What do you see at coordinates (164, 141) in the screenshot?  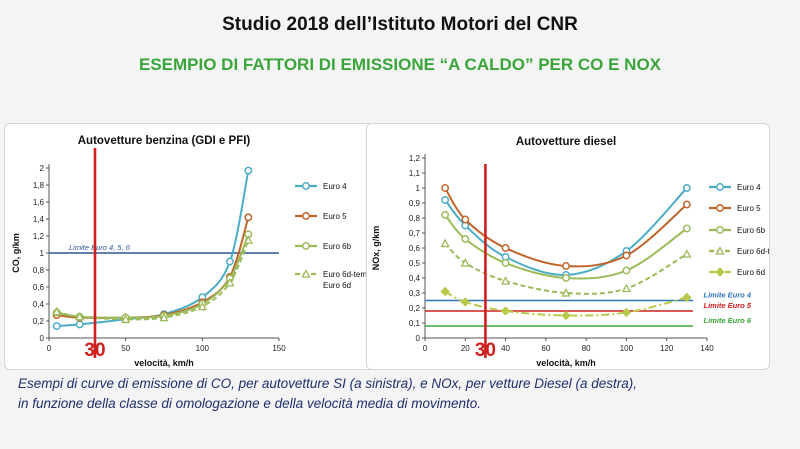 I see `chart-title: Autovetture benzina (GDI e PFI)` at bounding box center [164, 141].